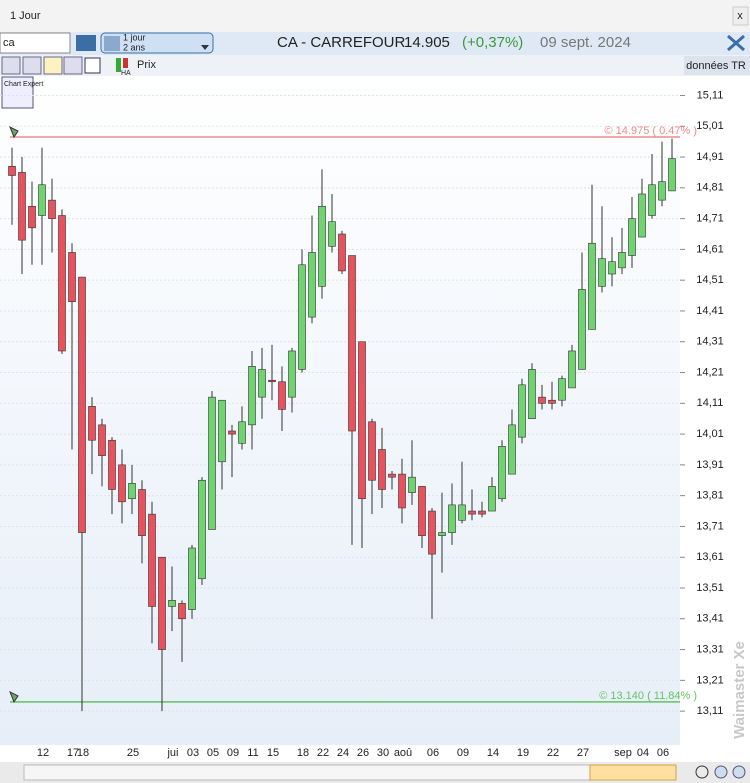 This screenshot has height=783, width=750. Describe the element at coordinates (702, 772) in the screenshot. I see `move-icon` at that location.